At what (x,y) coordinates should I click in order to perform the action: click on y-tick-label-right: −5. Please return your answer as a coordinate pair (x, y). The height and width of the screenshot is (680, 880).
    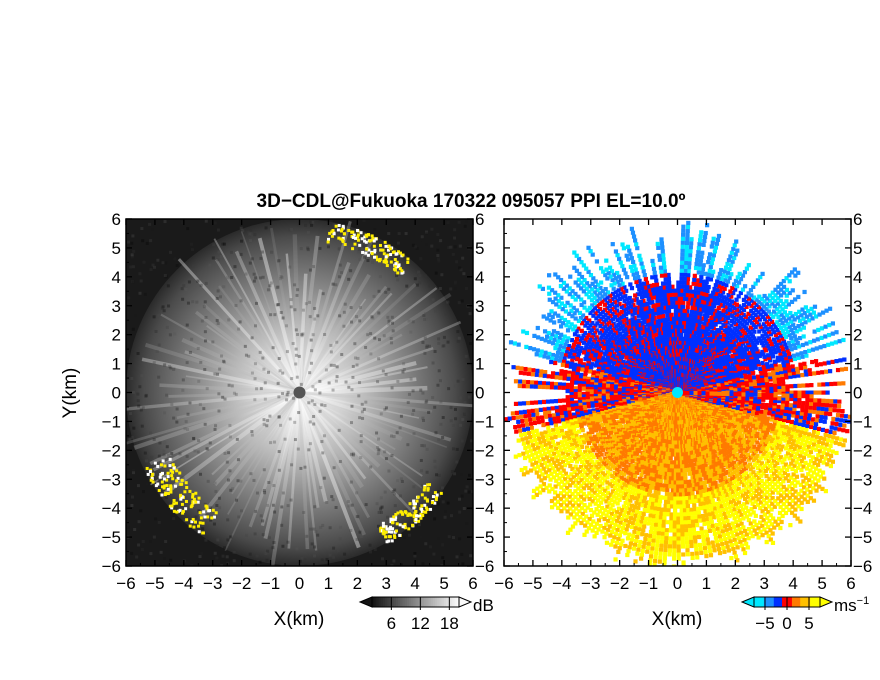
    Looking at the image, I should click on (484, 537).